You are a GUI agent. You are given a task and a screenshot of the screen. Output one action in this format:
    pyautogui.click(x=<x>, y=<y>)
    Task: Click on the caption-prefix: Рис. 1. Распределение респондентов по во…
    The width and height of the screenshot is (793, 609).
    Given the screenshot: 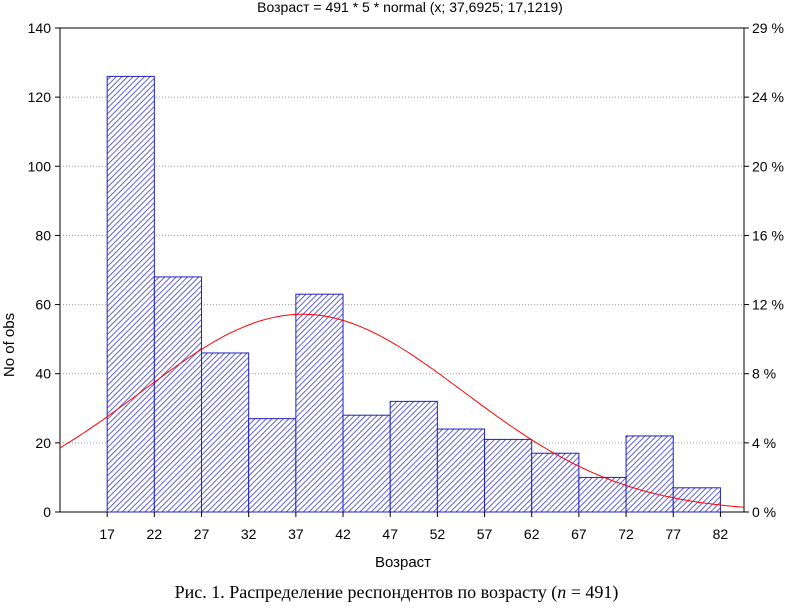 What is the action you would take?
    pyautogui.click(x=366, y=592)
    